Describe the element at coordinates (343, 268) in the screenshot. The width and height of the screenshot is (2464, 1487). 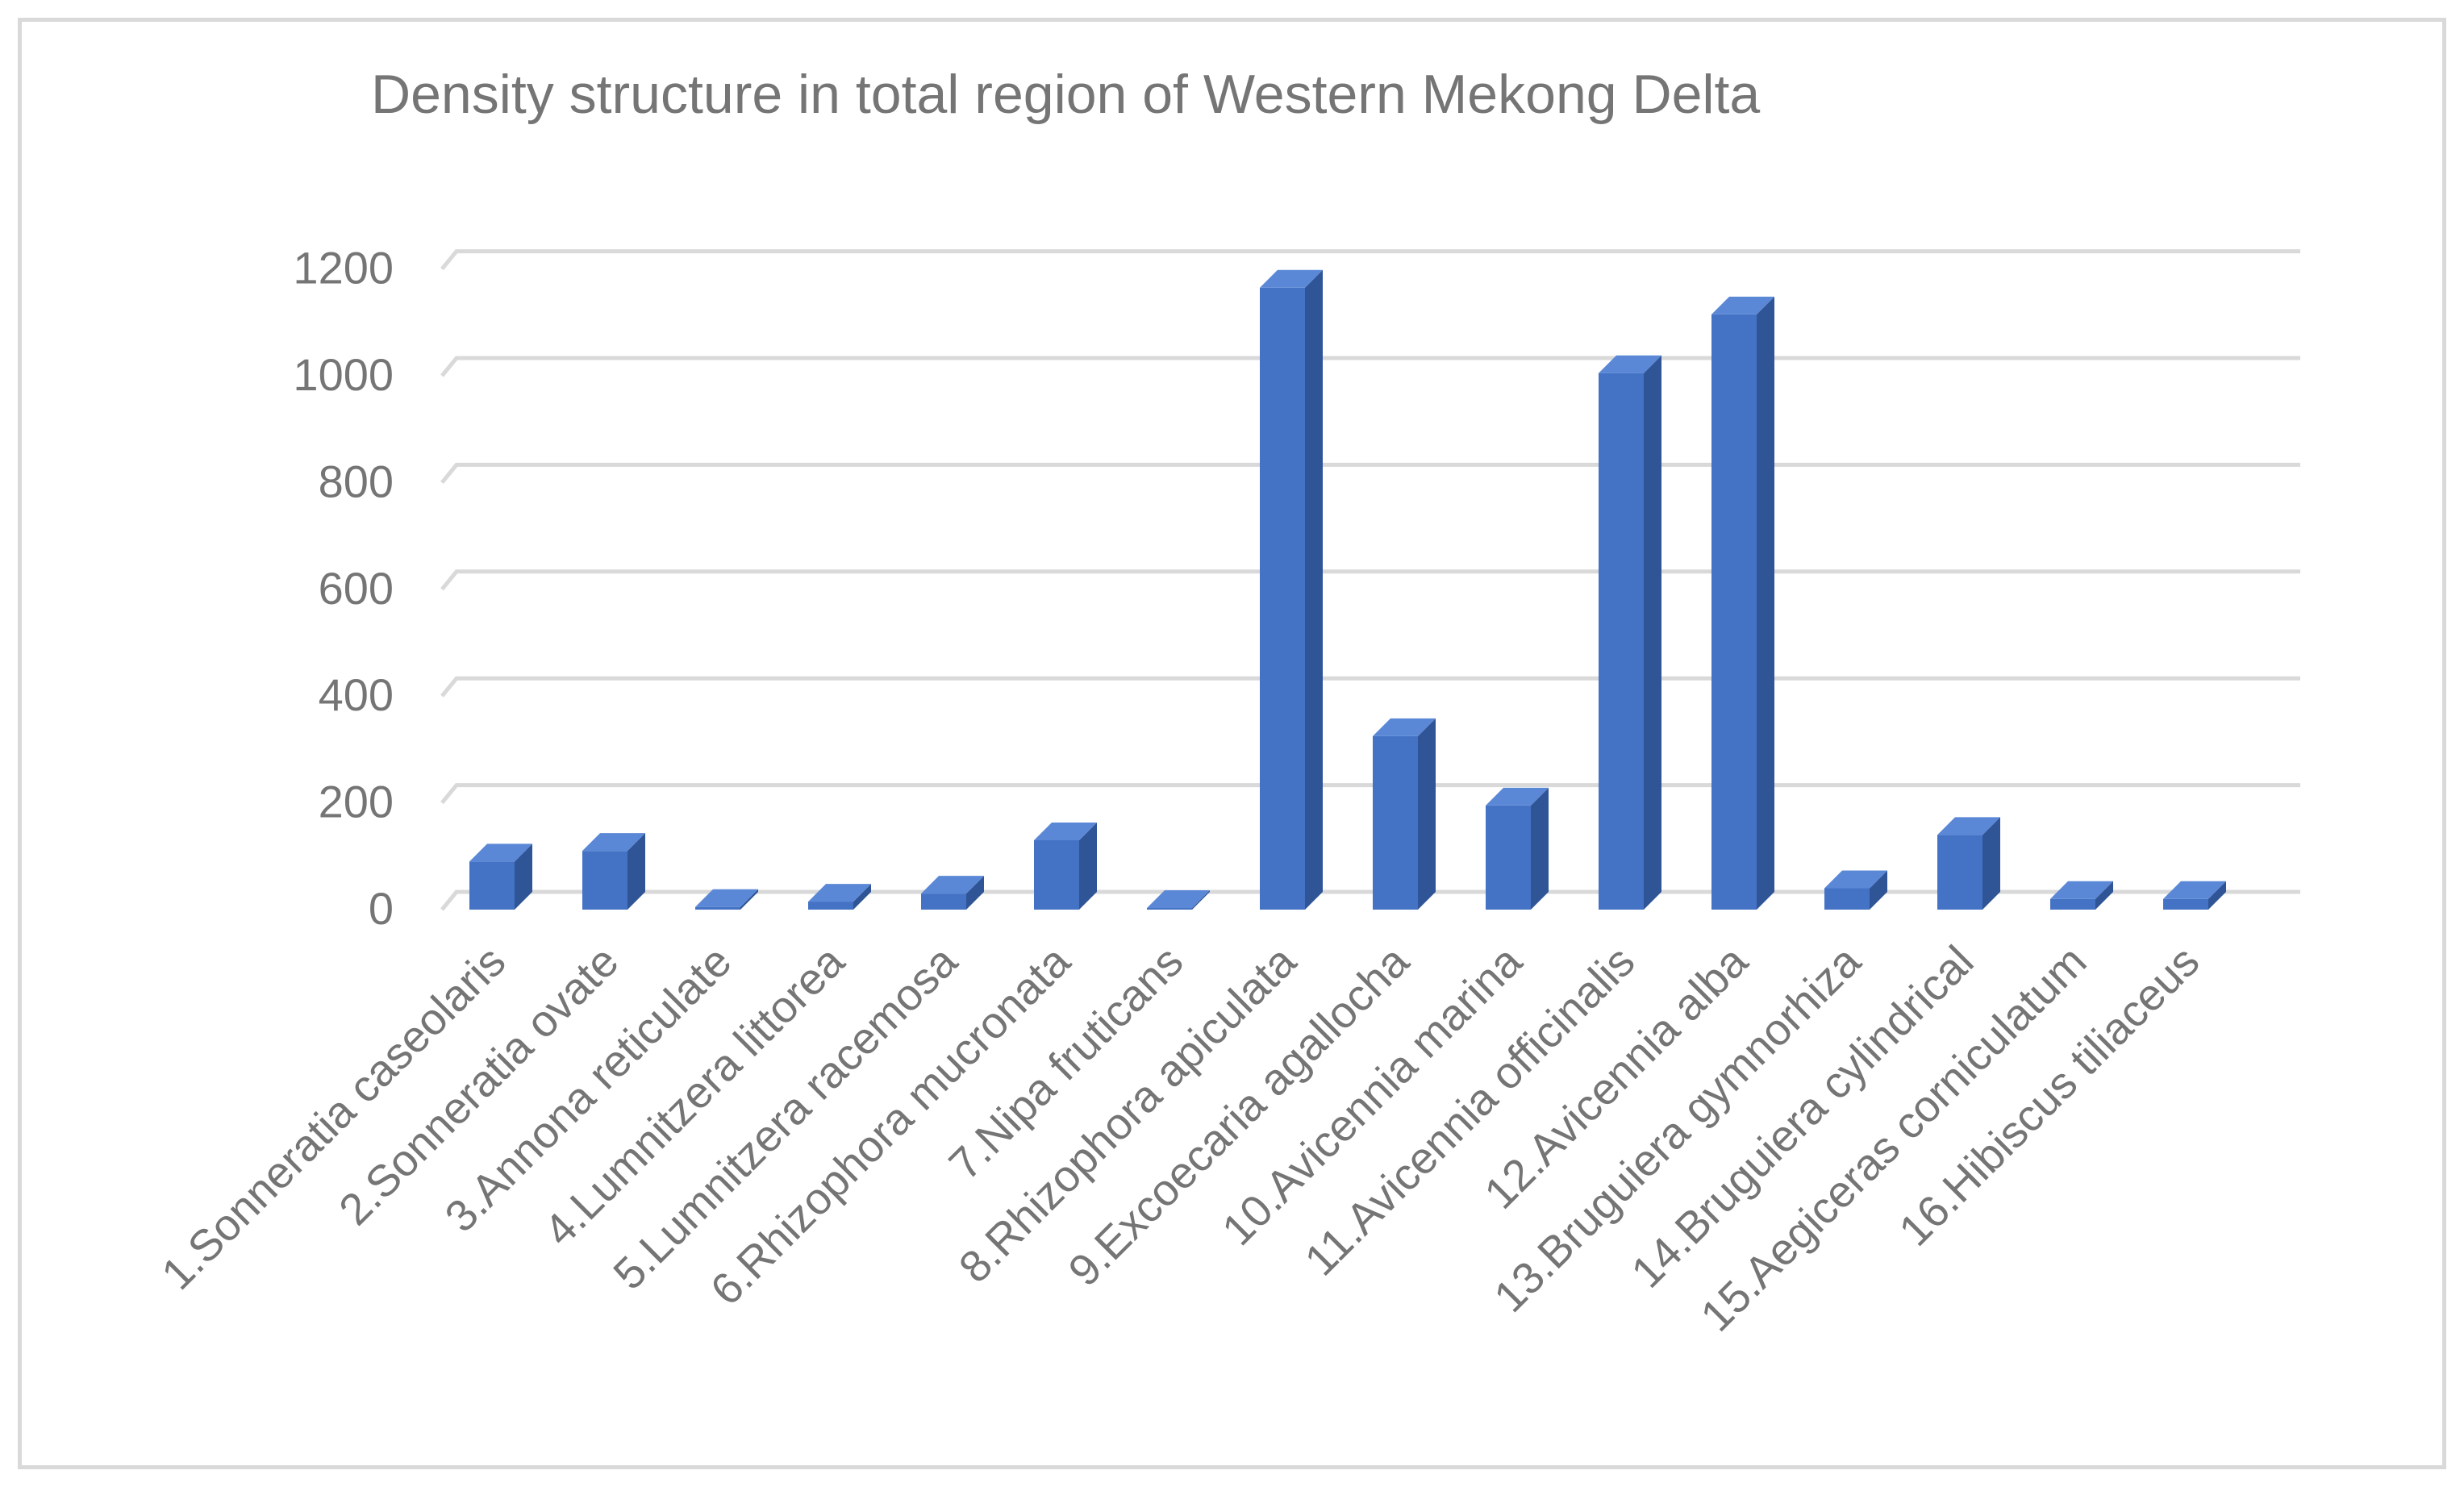
I see `y-tick-label: 1200` at that location.